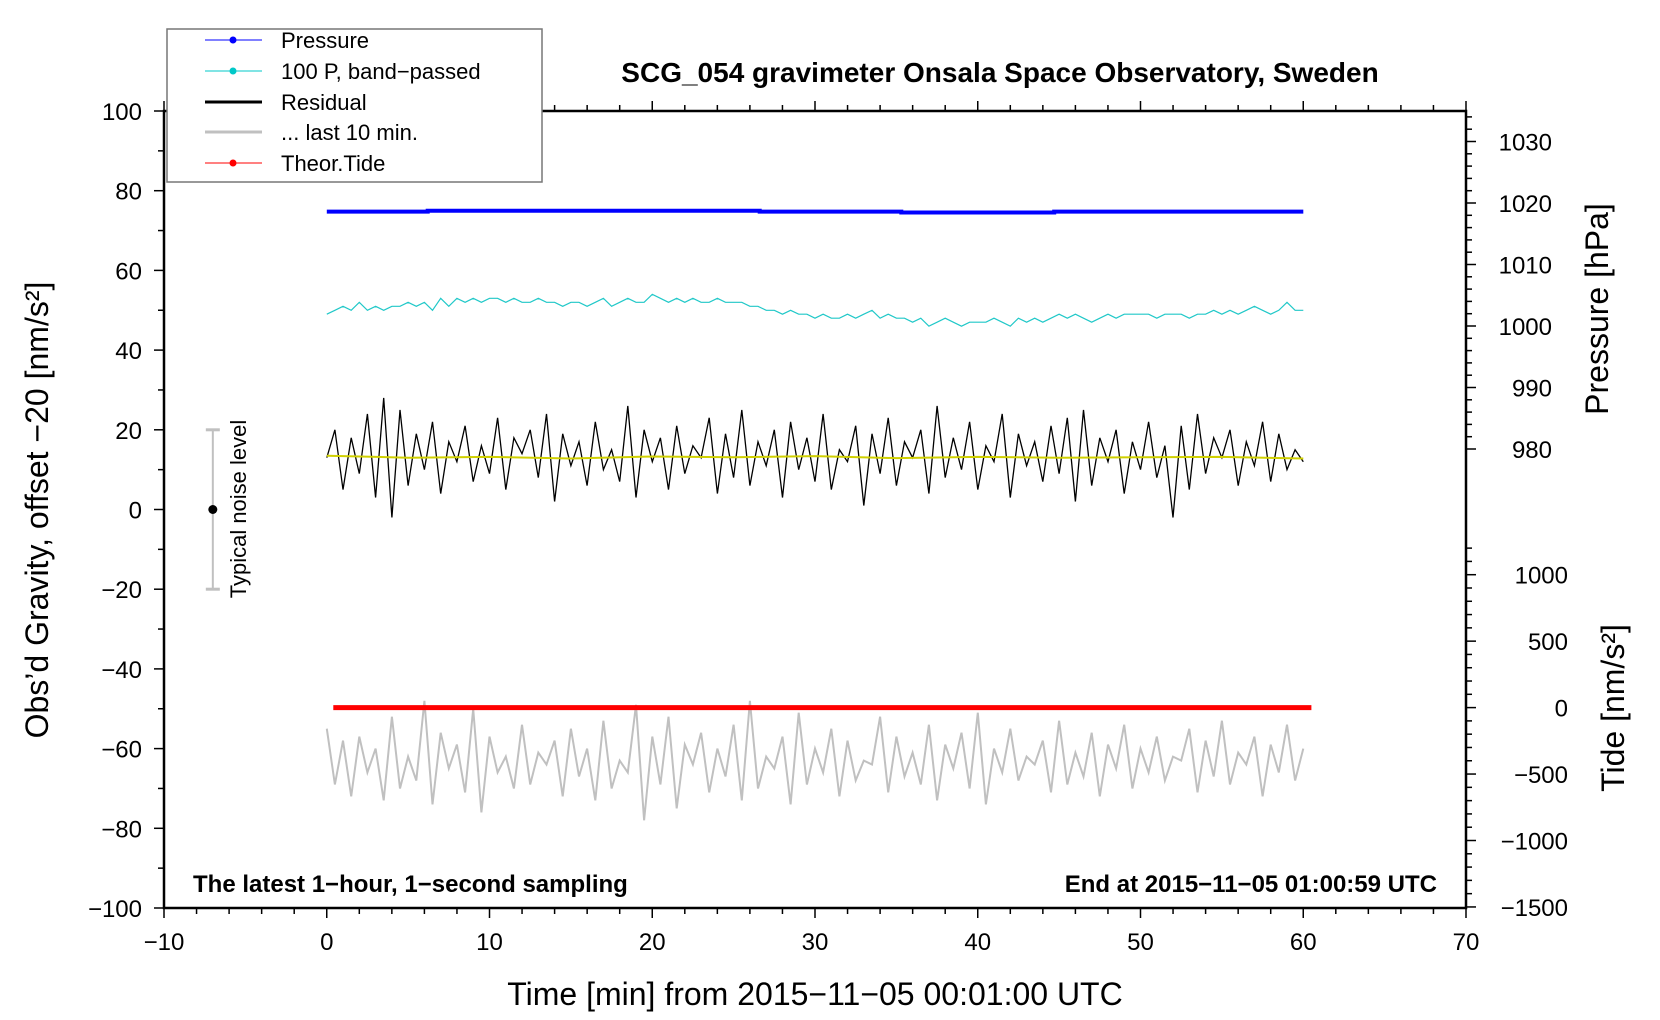  Describe the element at coordinates (121, 670) in the screenshot. I see `y-tick-label: −40` at that location.